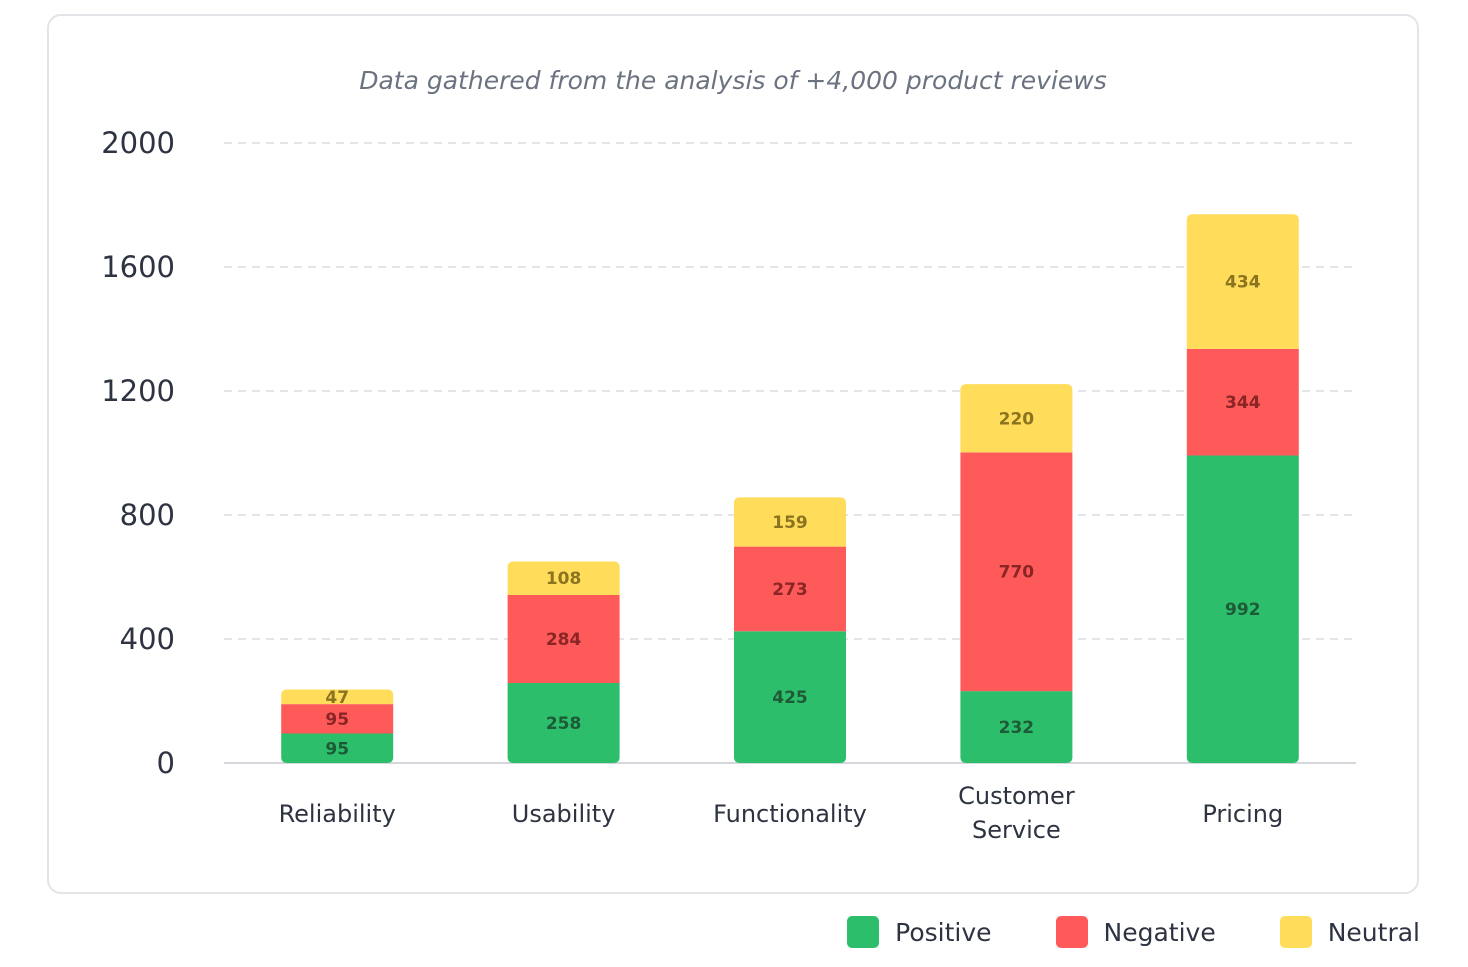 The image size is (1468, 967). Describe the element at coordinates (166, 763) in the screenshot. I see `y-tick-label: 0` at that location.